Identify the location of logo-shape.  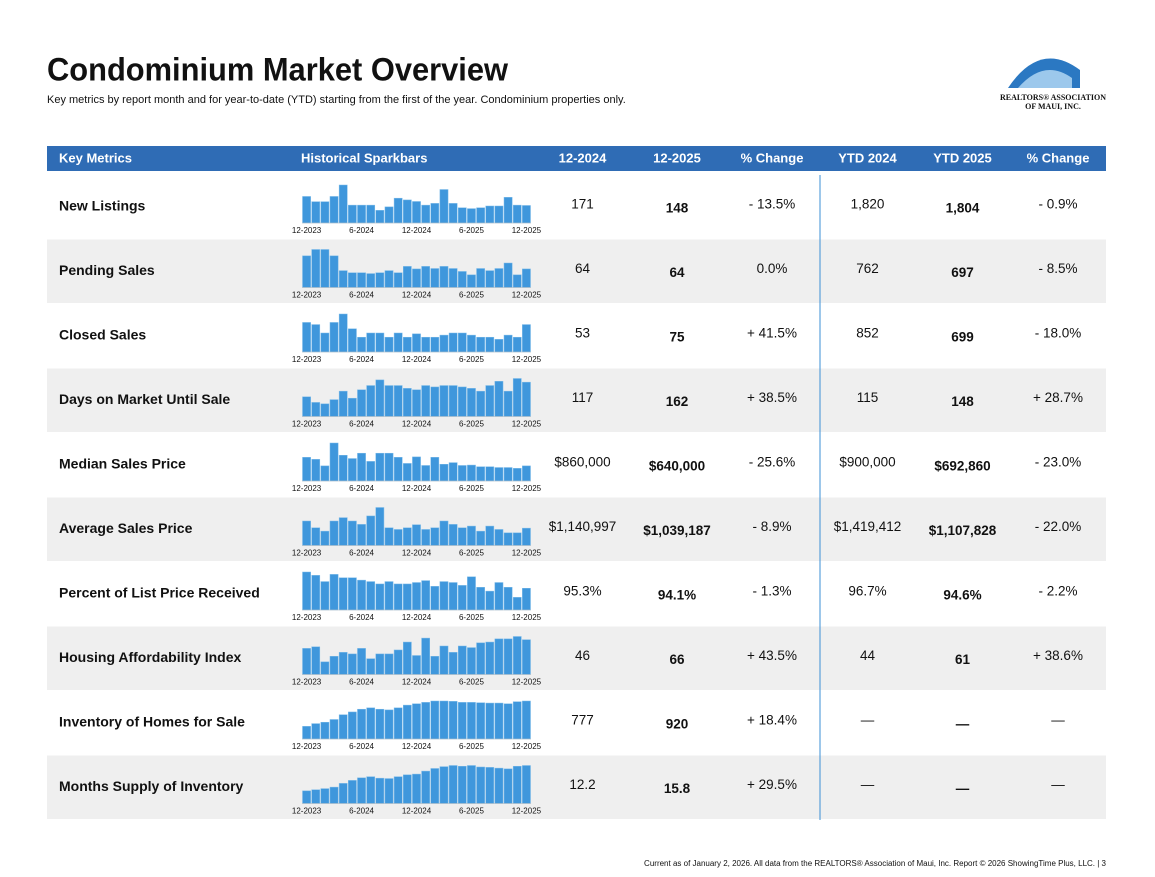
(1045, 79).